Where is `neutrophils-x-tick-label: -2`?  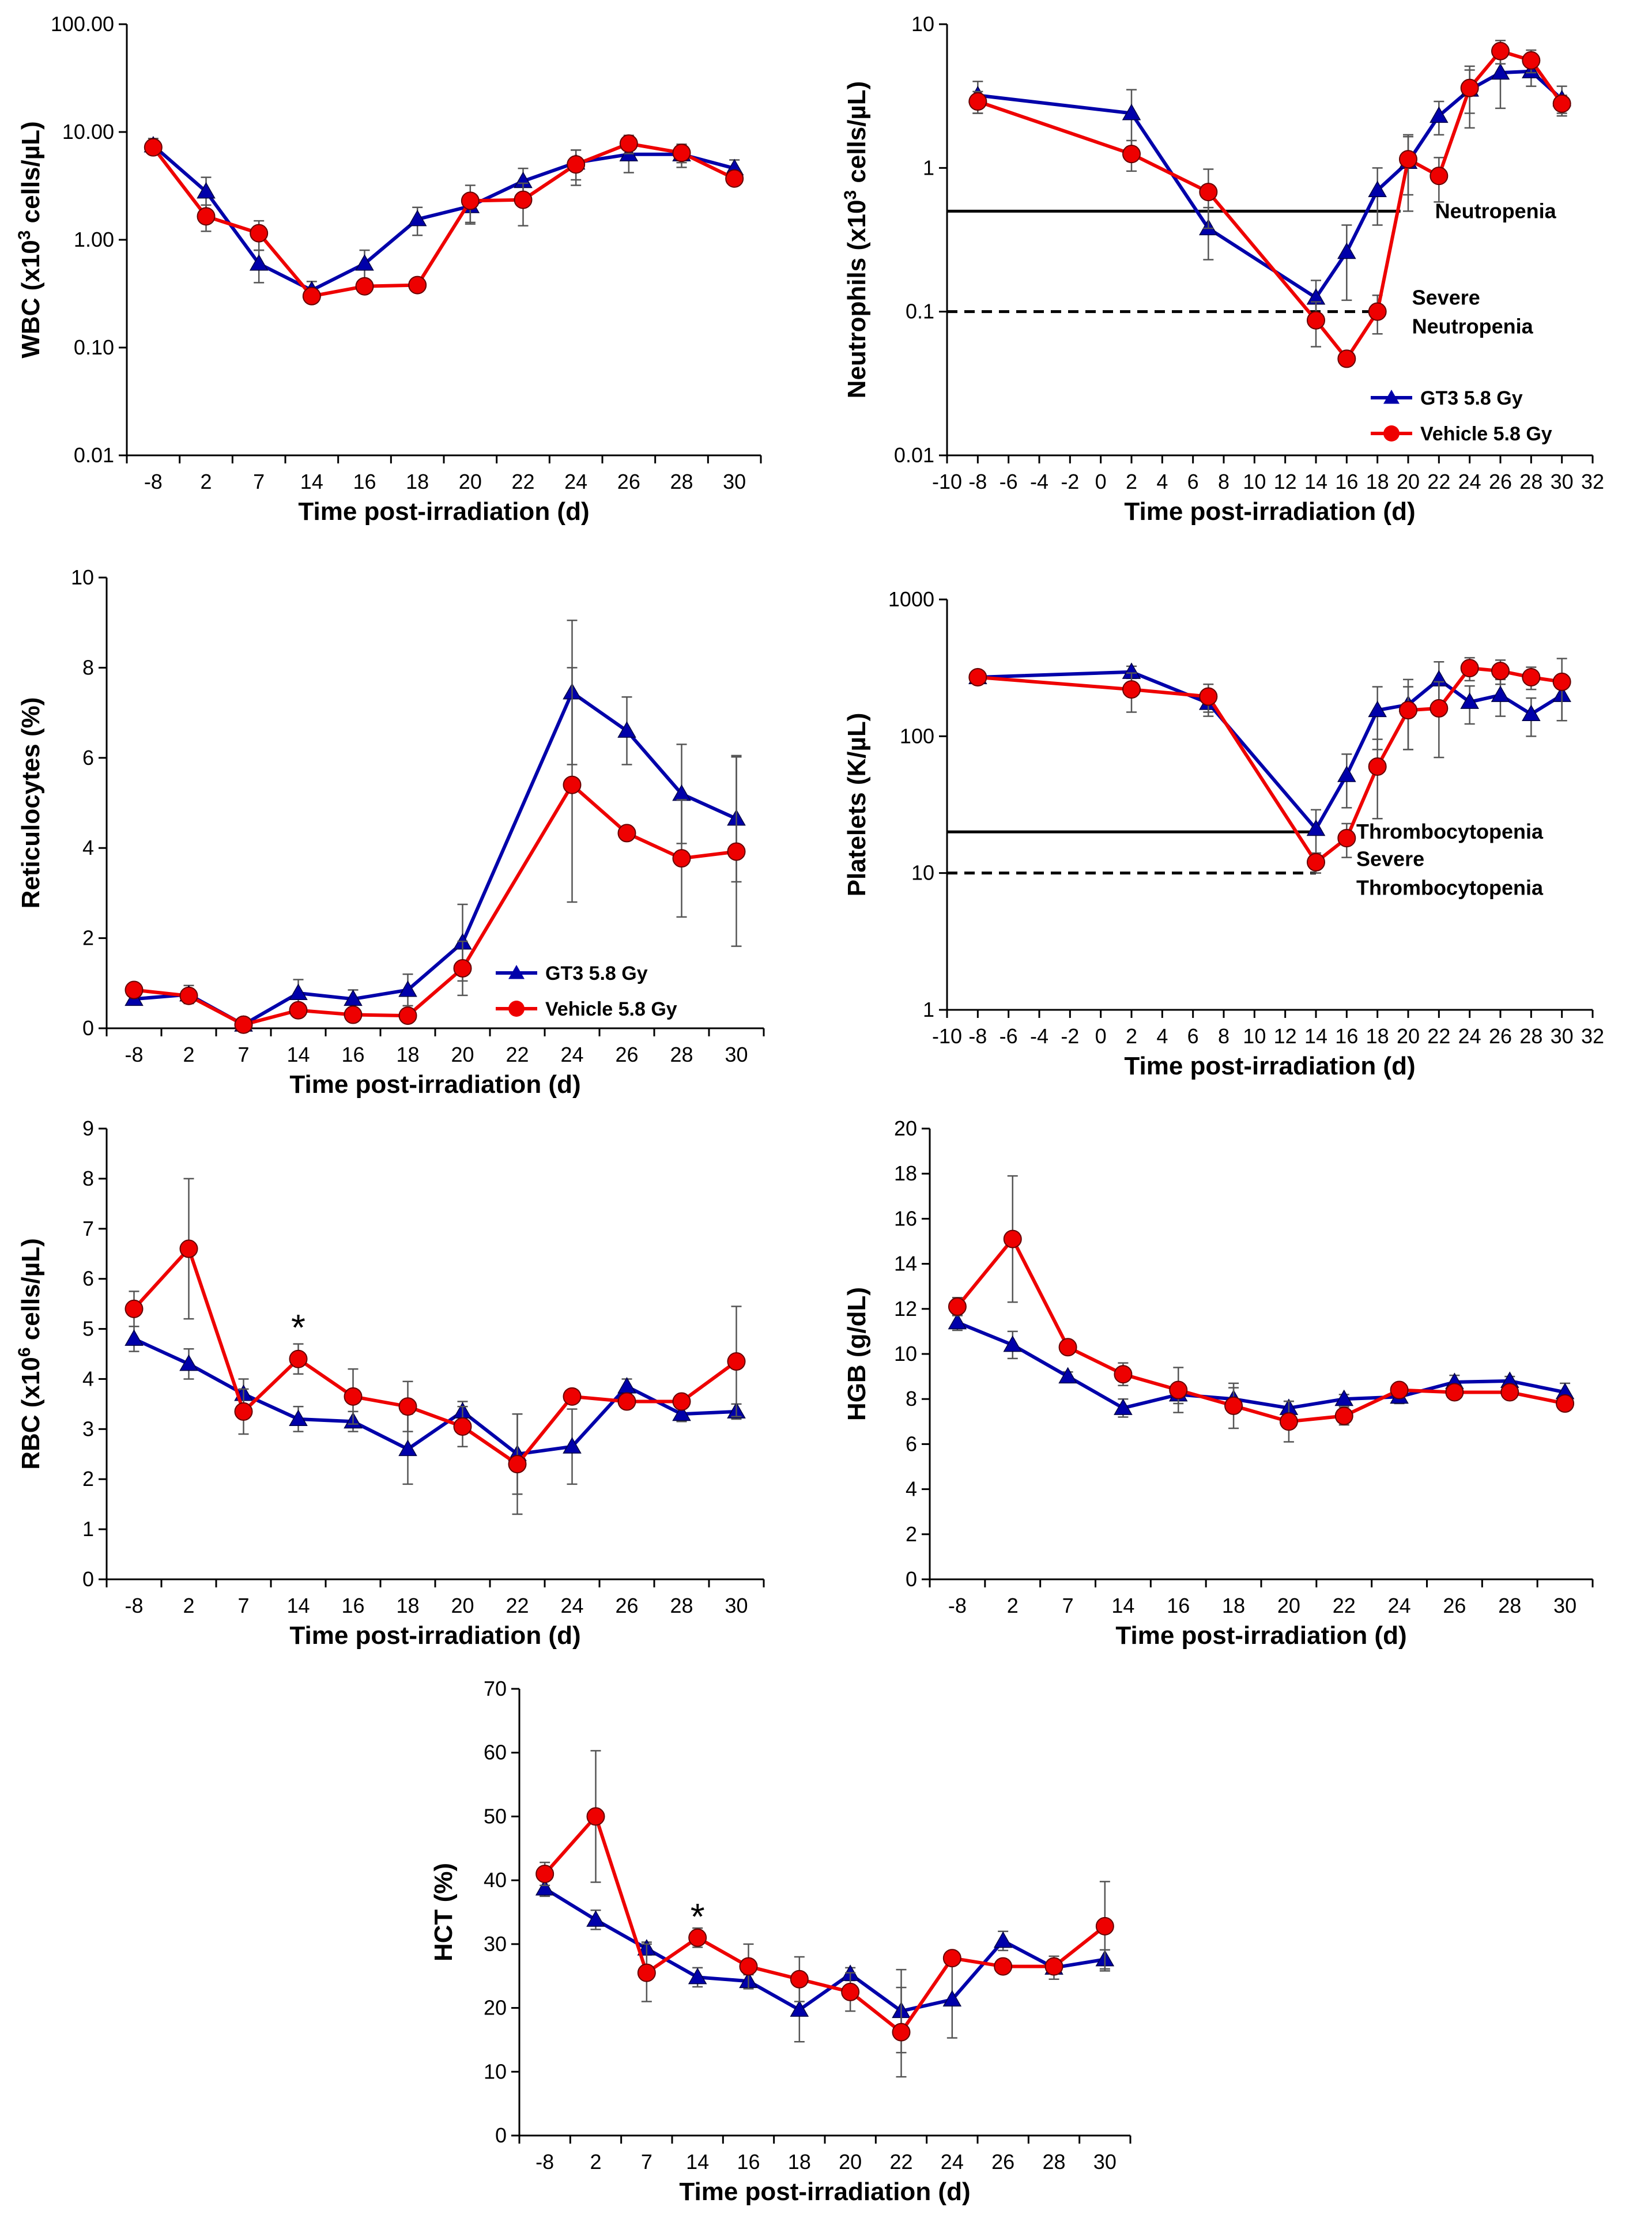 neutrophils-x-tick-label: -2 is located at coordinates (1070, 481).